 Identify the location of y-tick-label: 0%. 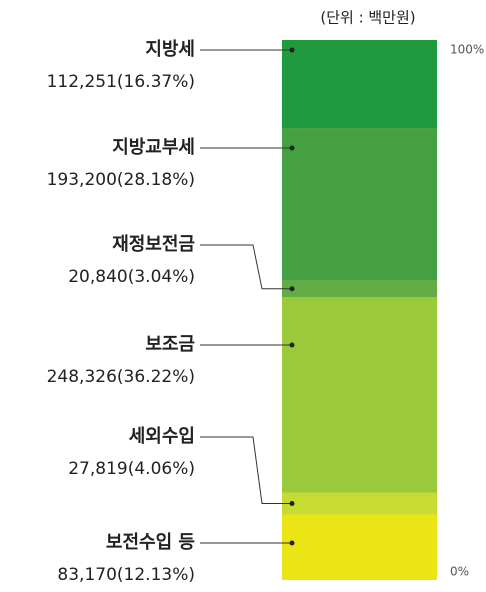
(459, 572).